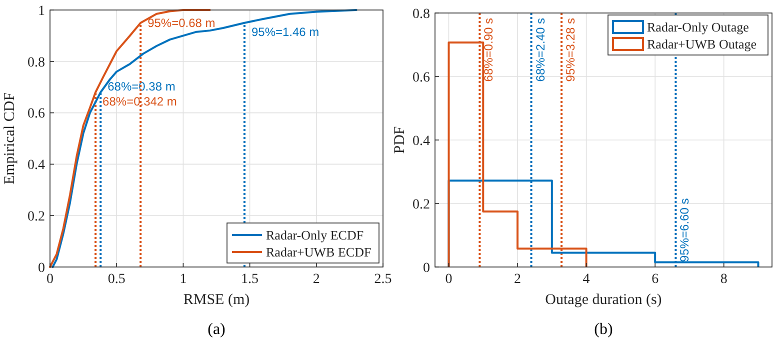 The width and height of the screenshot is (781, 348). I want to click on x-tick-label: 1.5, so click(250, 279).